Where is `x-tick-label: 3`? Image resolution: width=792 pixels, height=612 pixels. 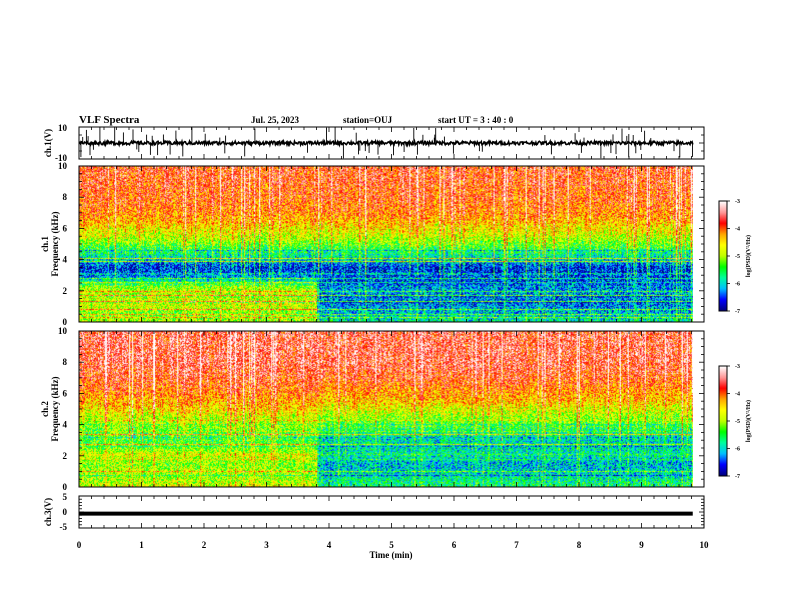
x-tick-label: 3 is located at coordinates (266, 545).